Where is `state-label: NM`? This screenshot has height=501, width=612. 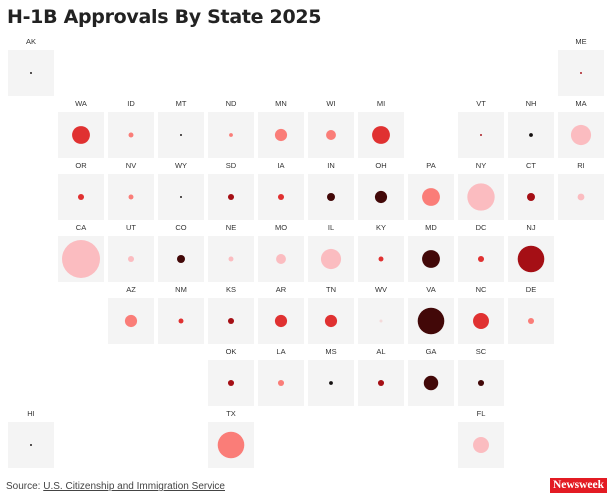 state-label: NM is located at coordinates (181, 289).